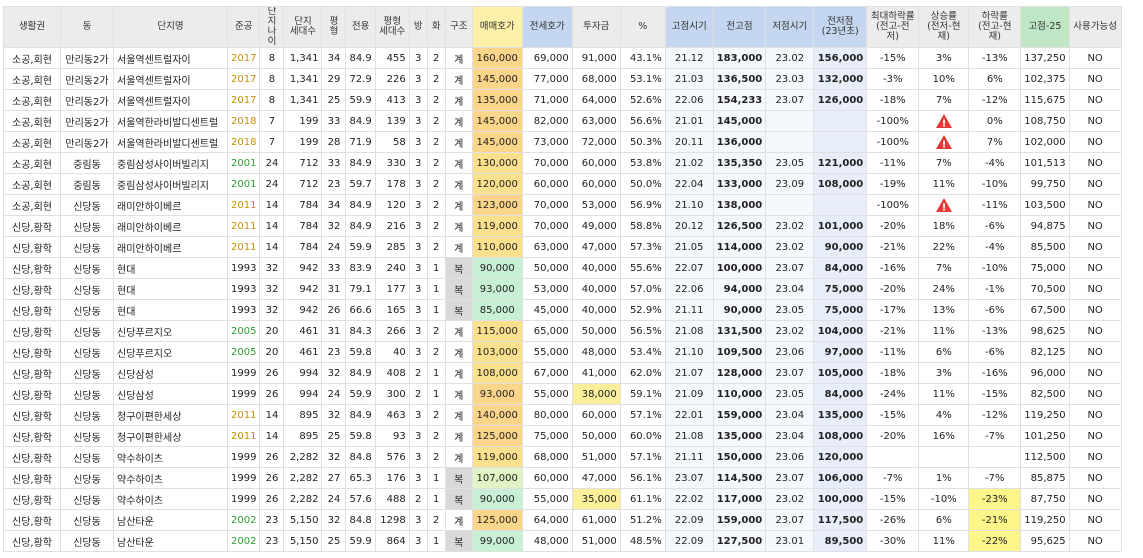 The image size is (1143, 558). Describe the element at coordinates (303, 58) in the screenshot. I see `table-cell: 1,341` at that location.